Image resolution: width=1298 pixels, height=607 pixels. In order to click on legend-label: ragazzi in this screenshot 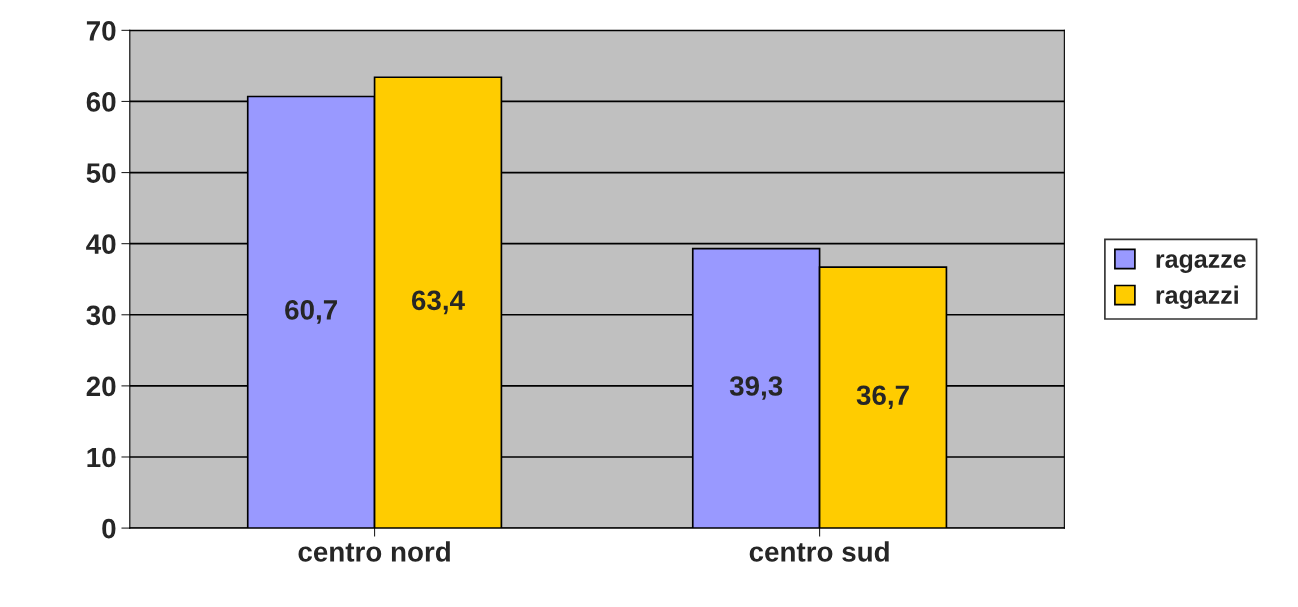, I will do `click(1197, 297)`.